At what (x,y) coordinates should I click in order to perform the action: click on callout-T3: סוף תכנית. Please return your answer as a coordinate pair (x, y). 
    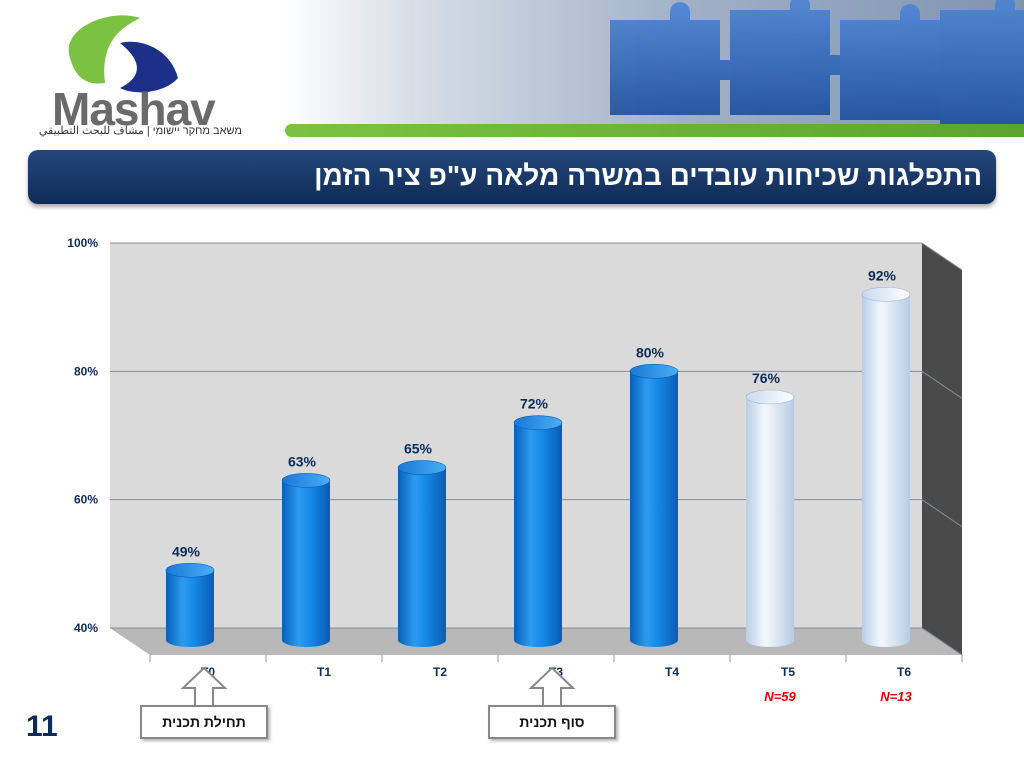
    Looking at the image, I should click on (552, 722).